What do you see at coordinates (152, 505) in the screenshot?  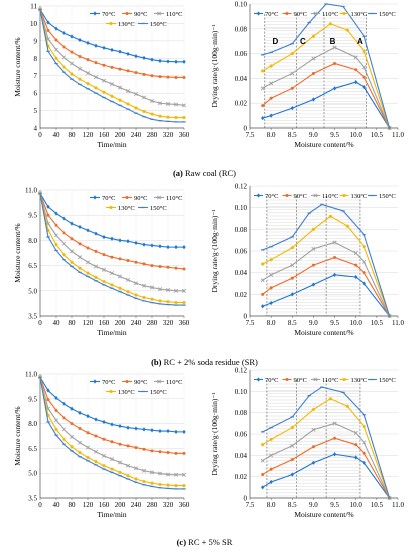 I see `x-tick-label: 280` at bounding box center [152, 505].